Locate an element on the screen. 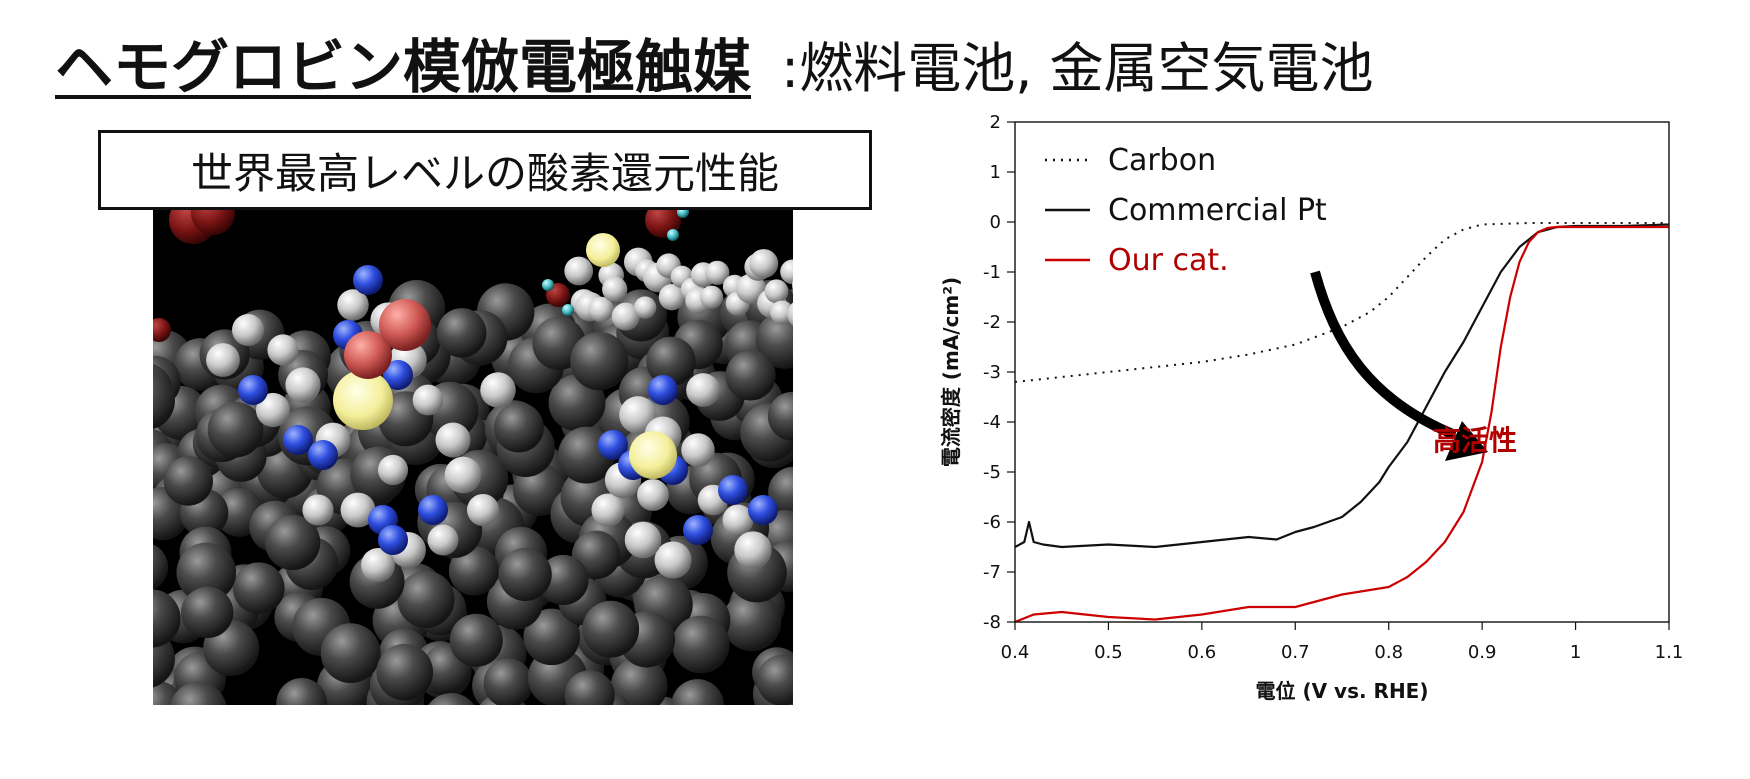 This screenshot has width=1750, height=779. x-tick-label: 0.9 is located at coordinates (1482, 652).